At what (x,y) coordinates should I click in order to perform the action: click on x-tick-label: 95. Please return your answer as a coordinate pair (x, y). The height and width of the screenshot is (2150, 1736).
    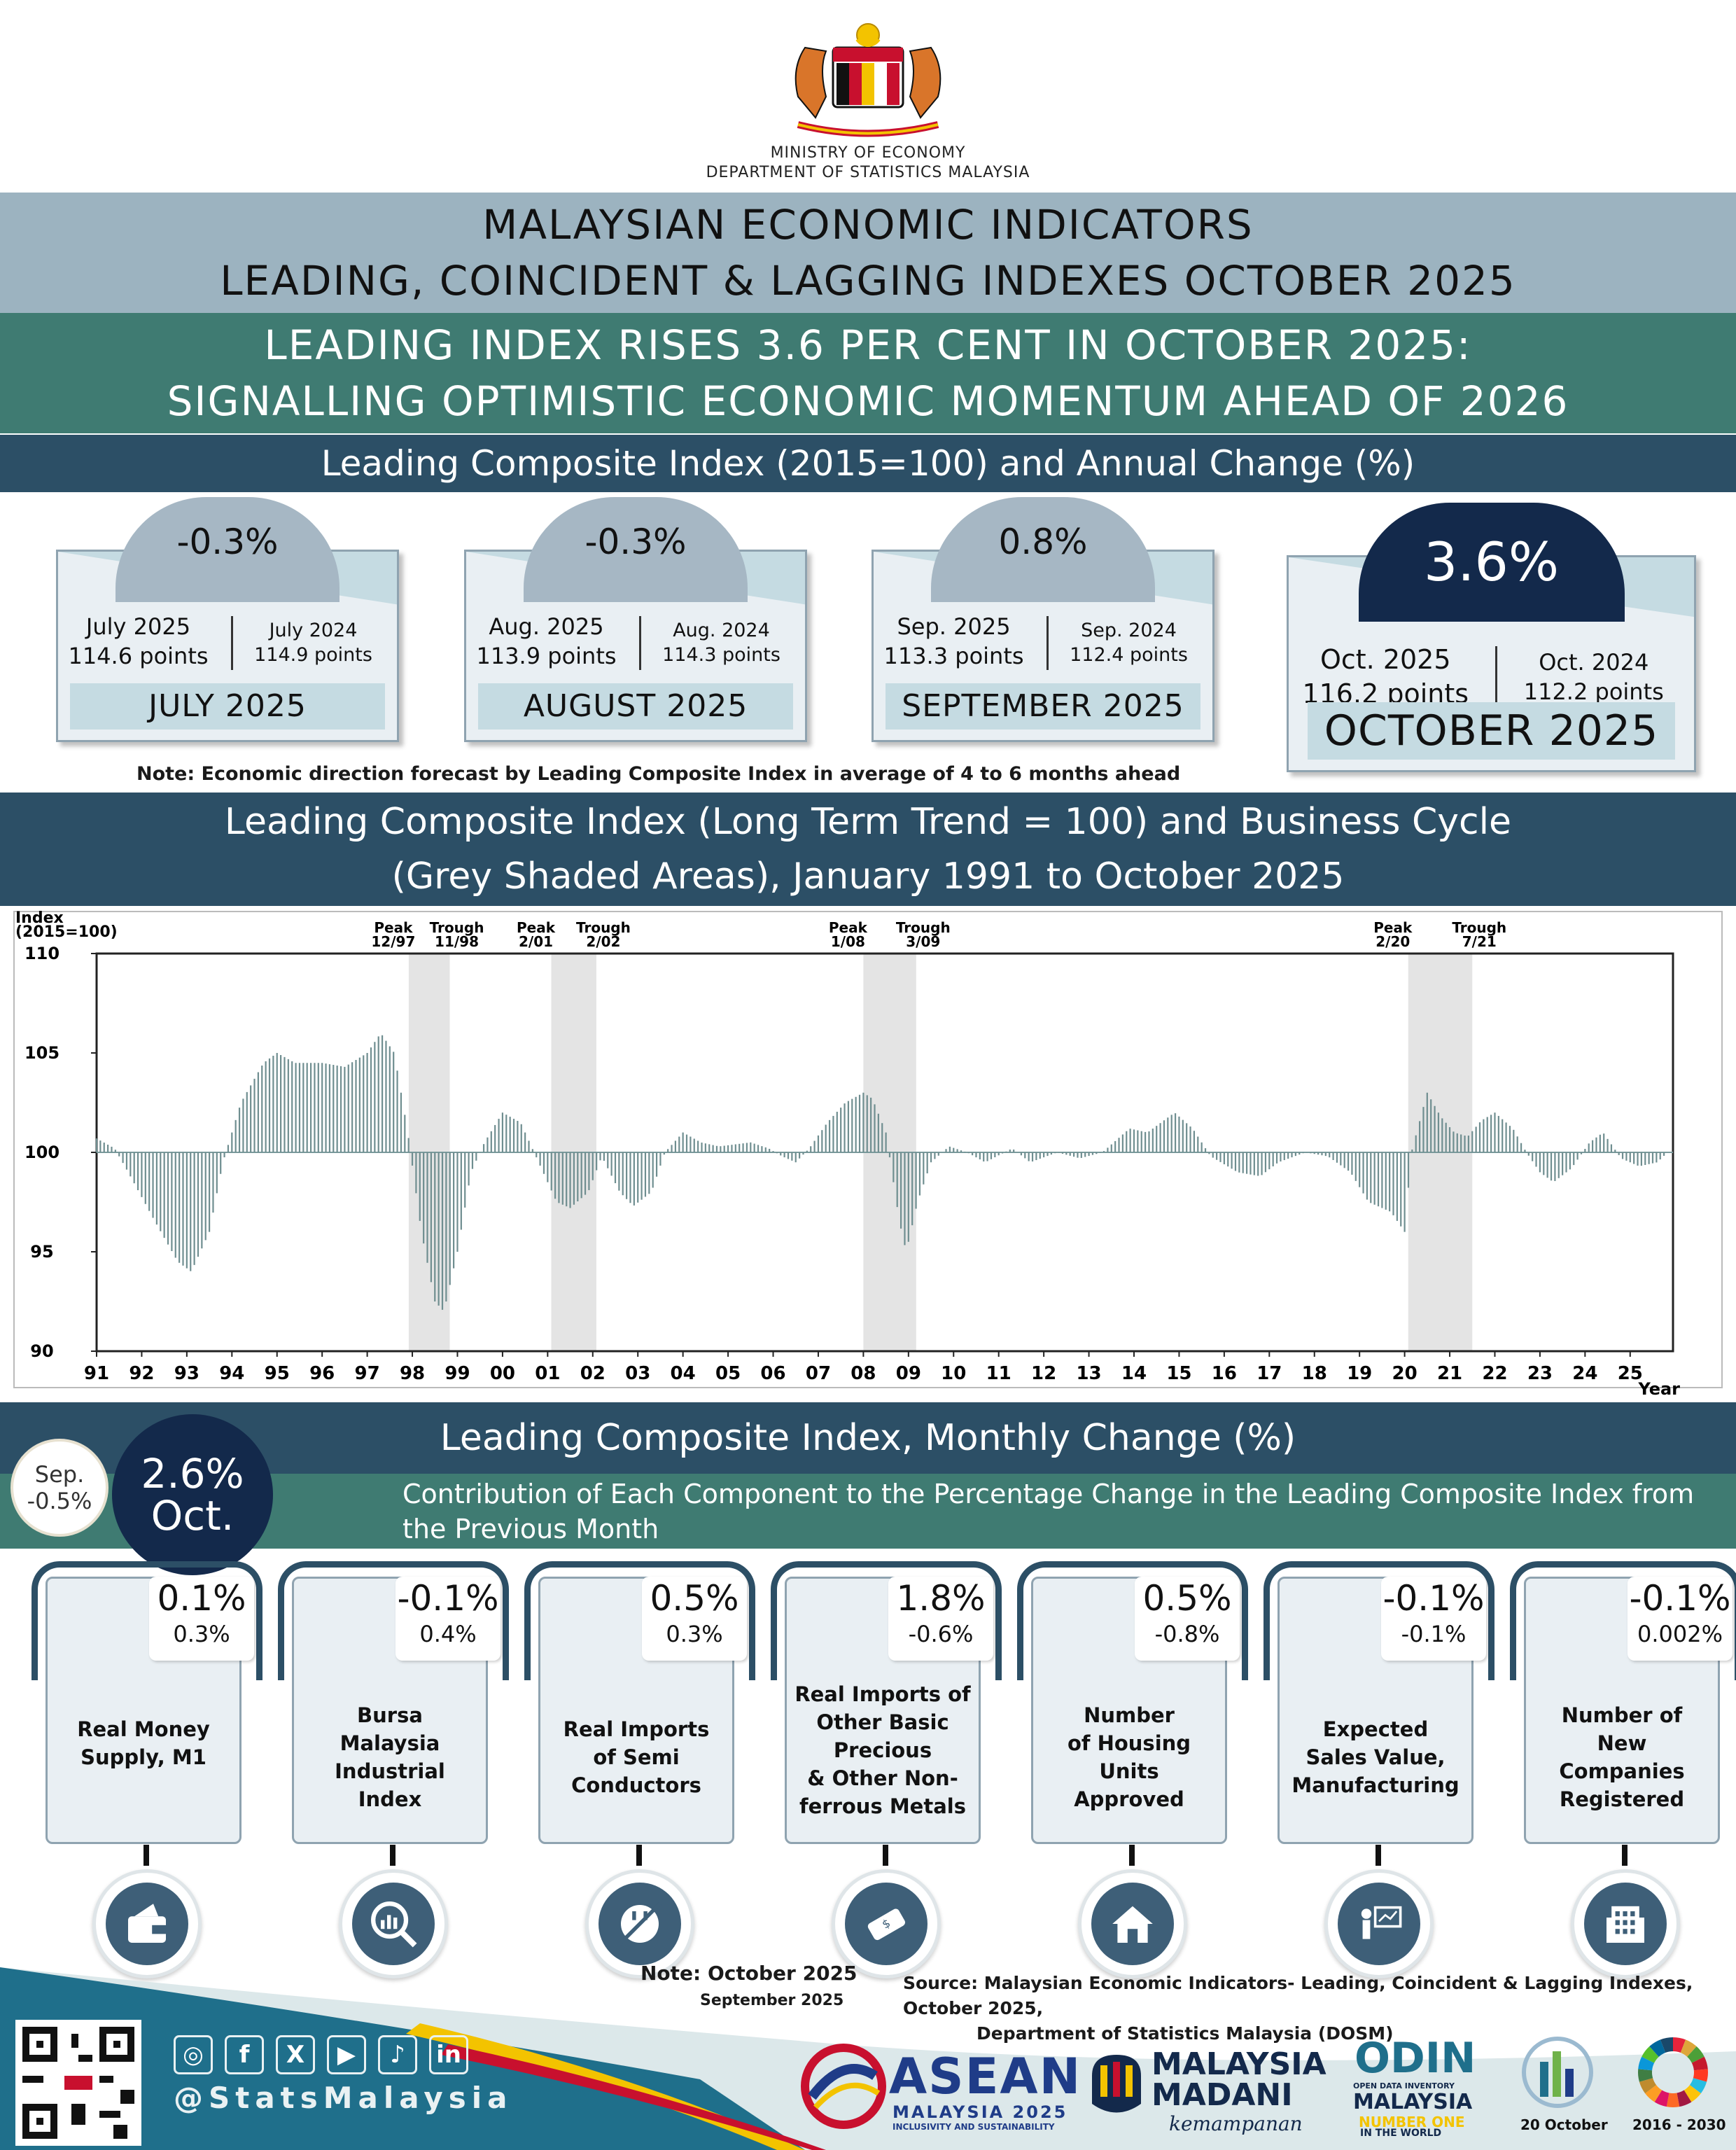
    Looking at the image, I should click on (277, 1373).